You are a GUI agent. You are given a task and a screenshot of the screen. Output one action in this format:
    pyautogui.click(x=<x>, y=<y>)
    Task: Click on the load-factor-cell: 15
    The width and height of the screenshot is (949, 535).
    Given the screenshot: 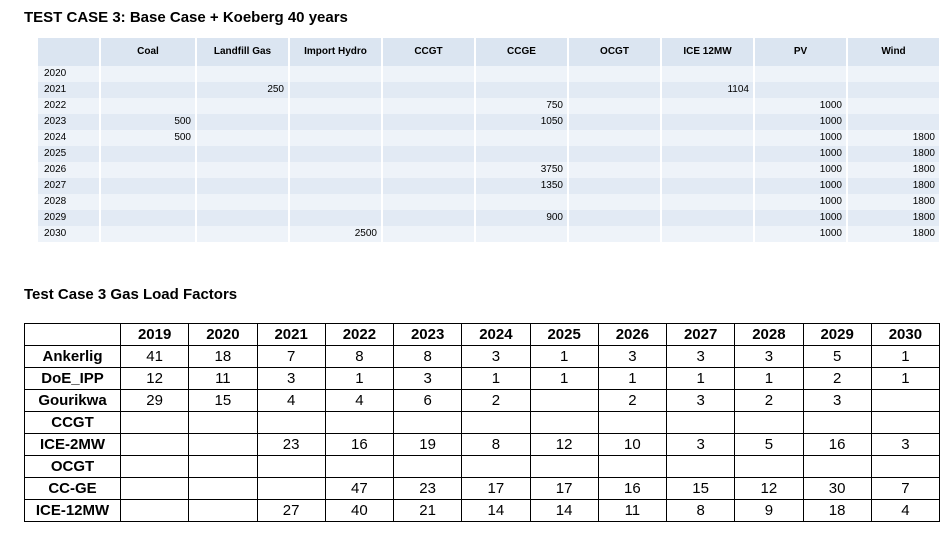 What is the action you would take?
    pyautogui.click(x=223, y=400)
    